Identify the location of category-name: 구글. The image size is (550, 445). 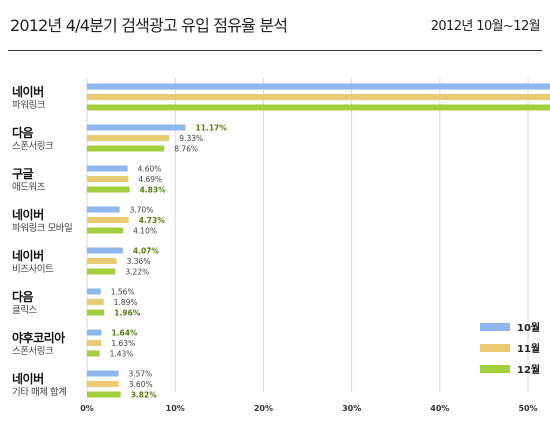
(23, 174).